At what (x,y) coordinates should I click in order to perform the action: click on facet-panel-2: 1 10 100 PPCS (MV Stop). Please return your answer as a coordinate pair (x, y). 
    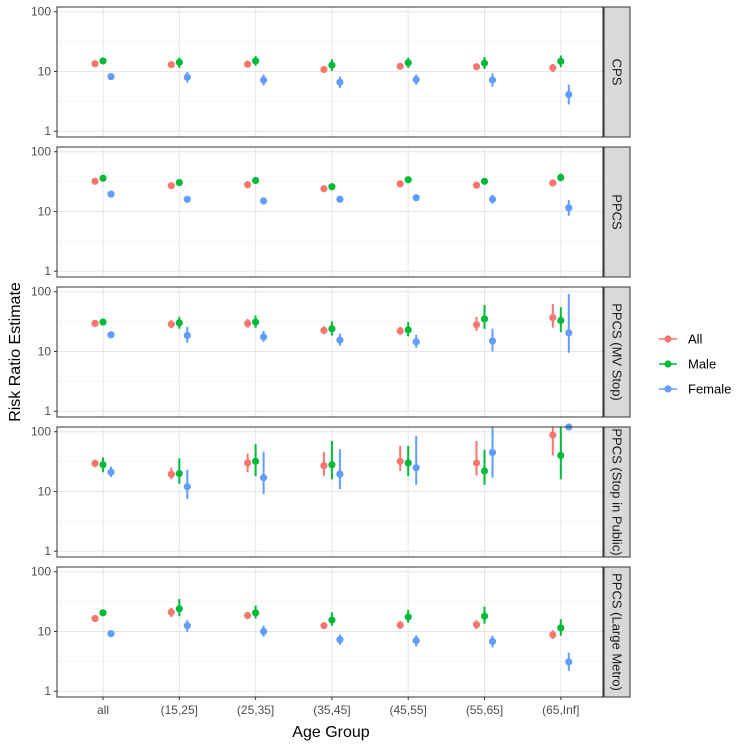
    Looking at the image, I should click on (331, 351).